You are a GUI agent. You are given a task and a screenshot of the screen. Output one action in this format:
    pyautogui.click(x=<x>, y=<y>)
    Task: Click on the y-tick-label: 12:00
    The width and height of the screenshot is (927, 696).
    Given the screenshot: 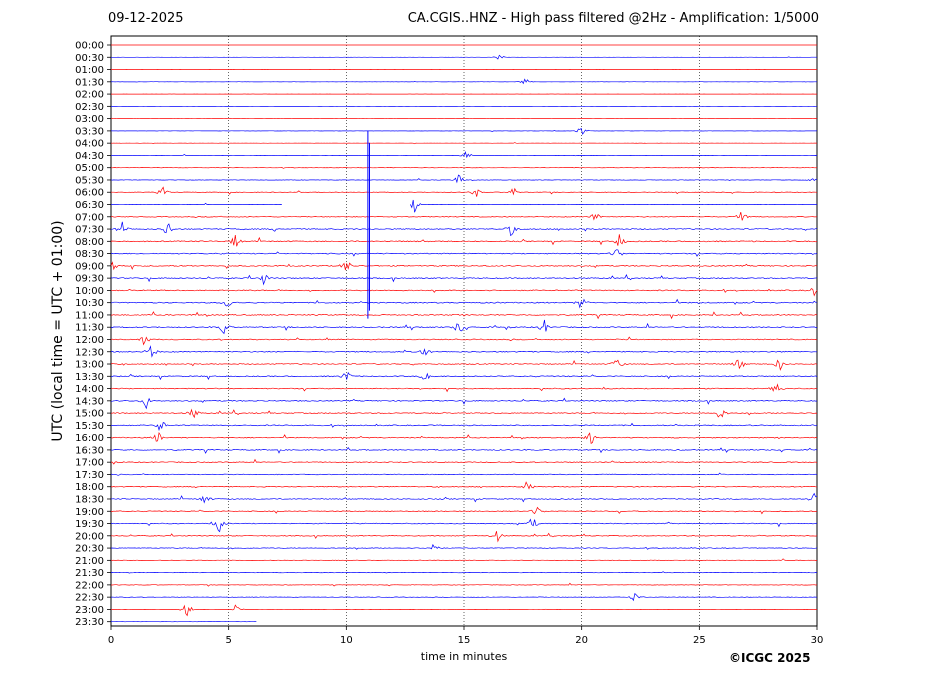 What is the action you would take?
    pyautogui.click(x=89, y=340)
    